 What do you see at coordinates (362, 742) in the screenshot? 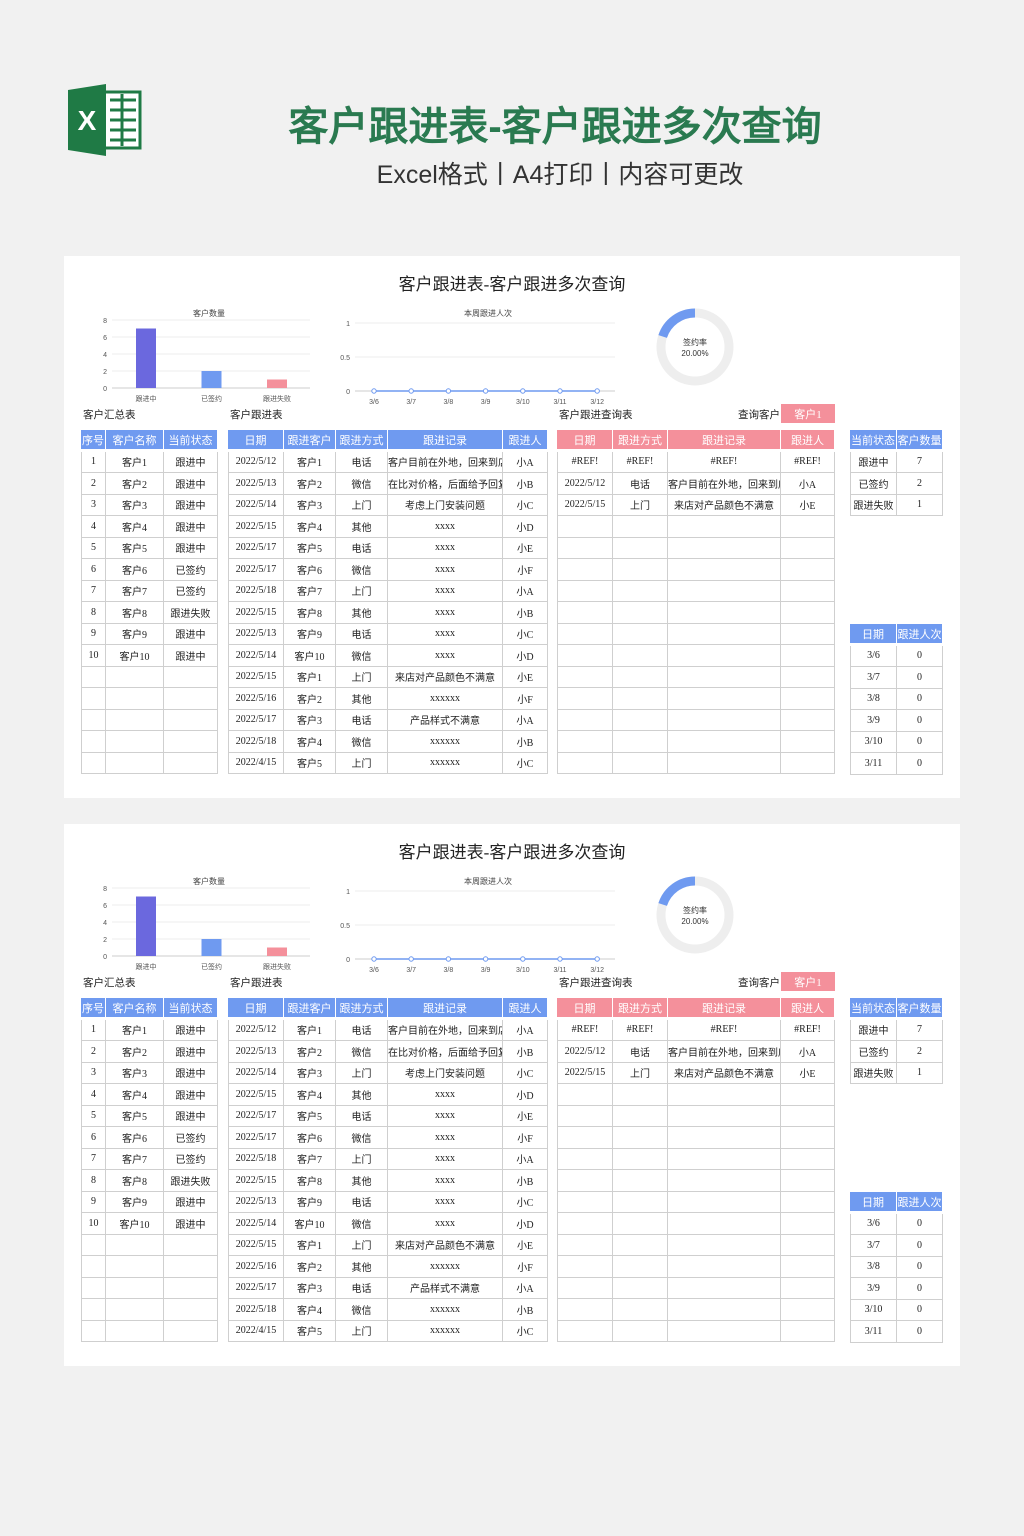
I see `table-cell: 微信` at bounding box center [362, 742].